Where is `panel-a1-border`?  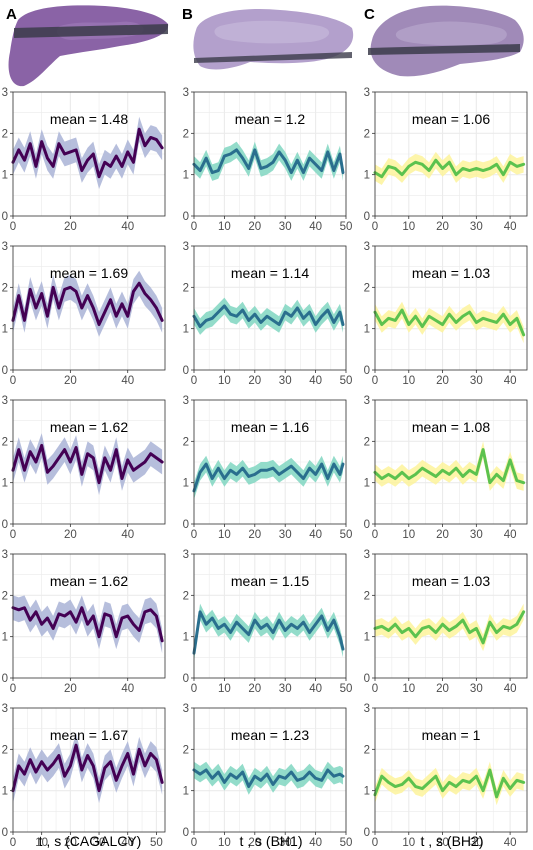
panel-a1-border is located at coordinates (89, 154).